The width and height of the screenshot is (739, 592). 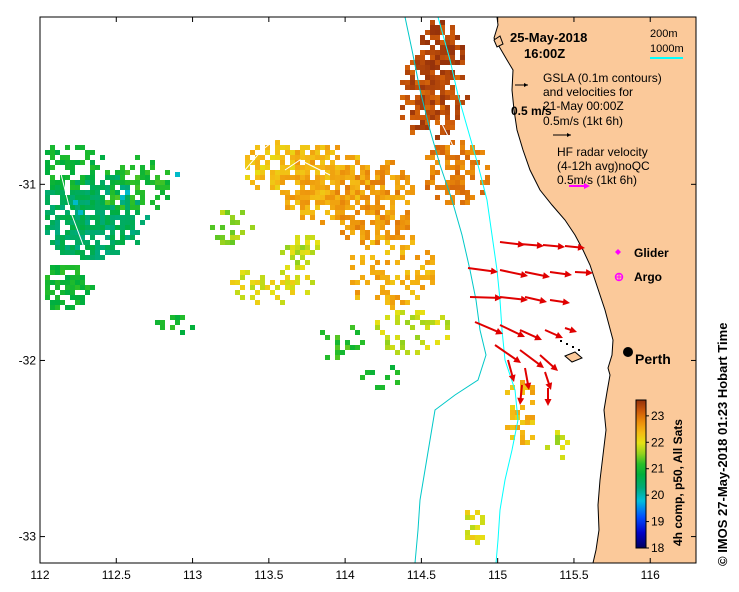 What do you see at coordinates (192, 575) in the screenshot?
I see `x-tick-label: 113` at bounding box center [192, 575].